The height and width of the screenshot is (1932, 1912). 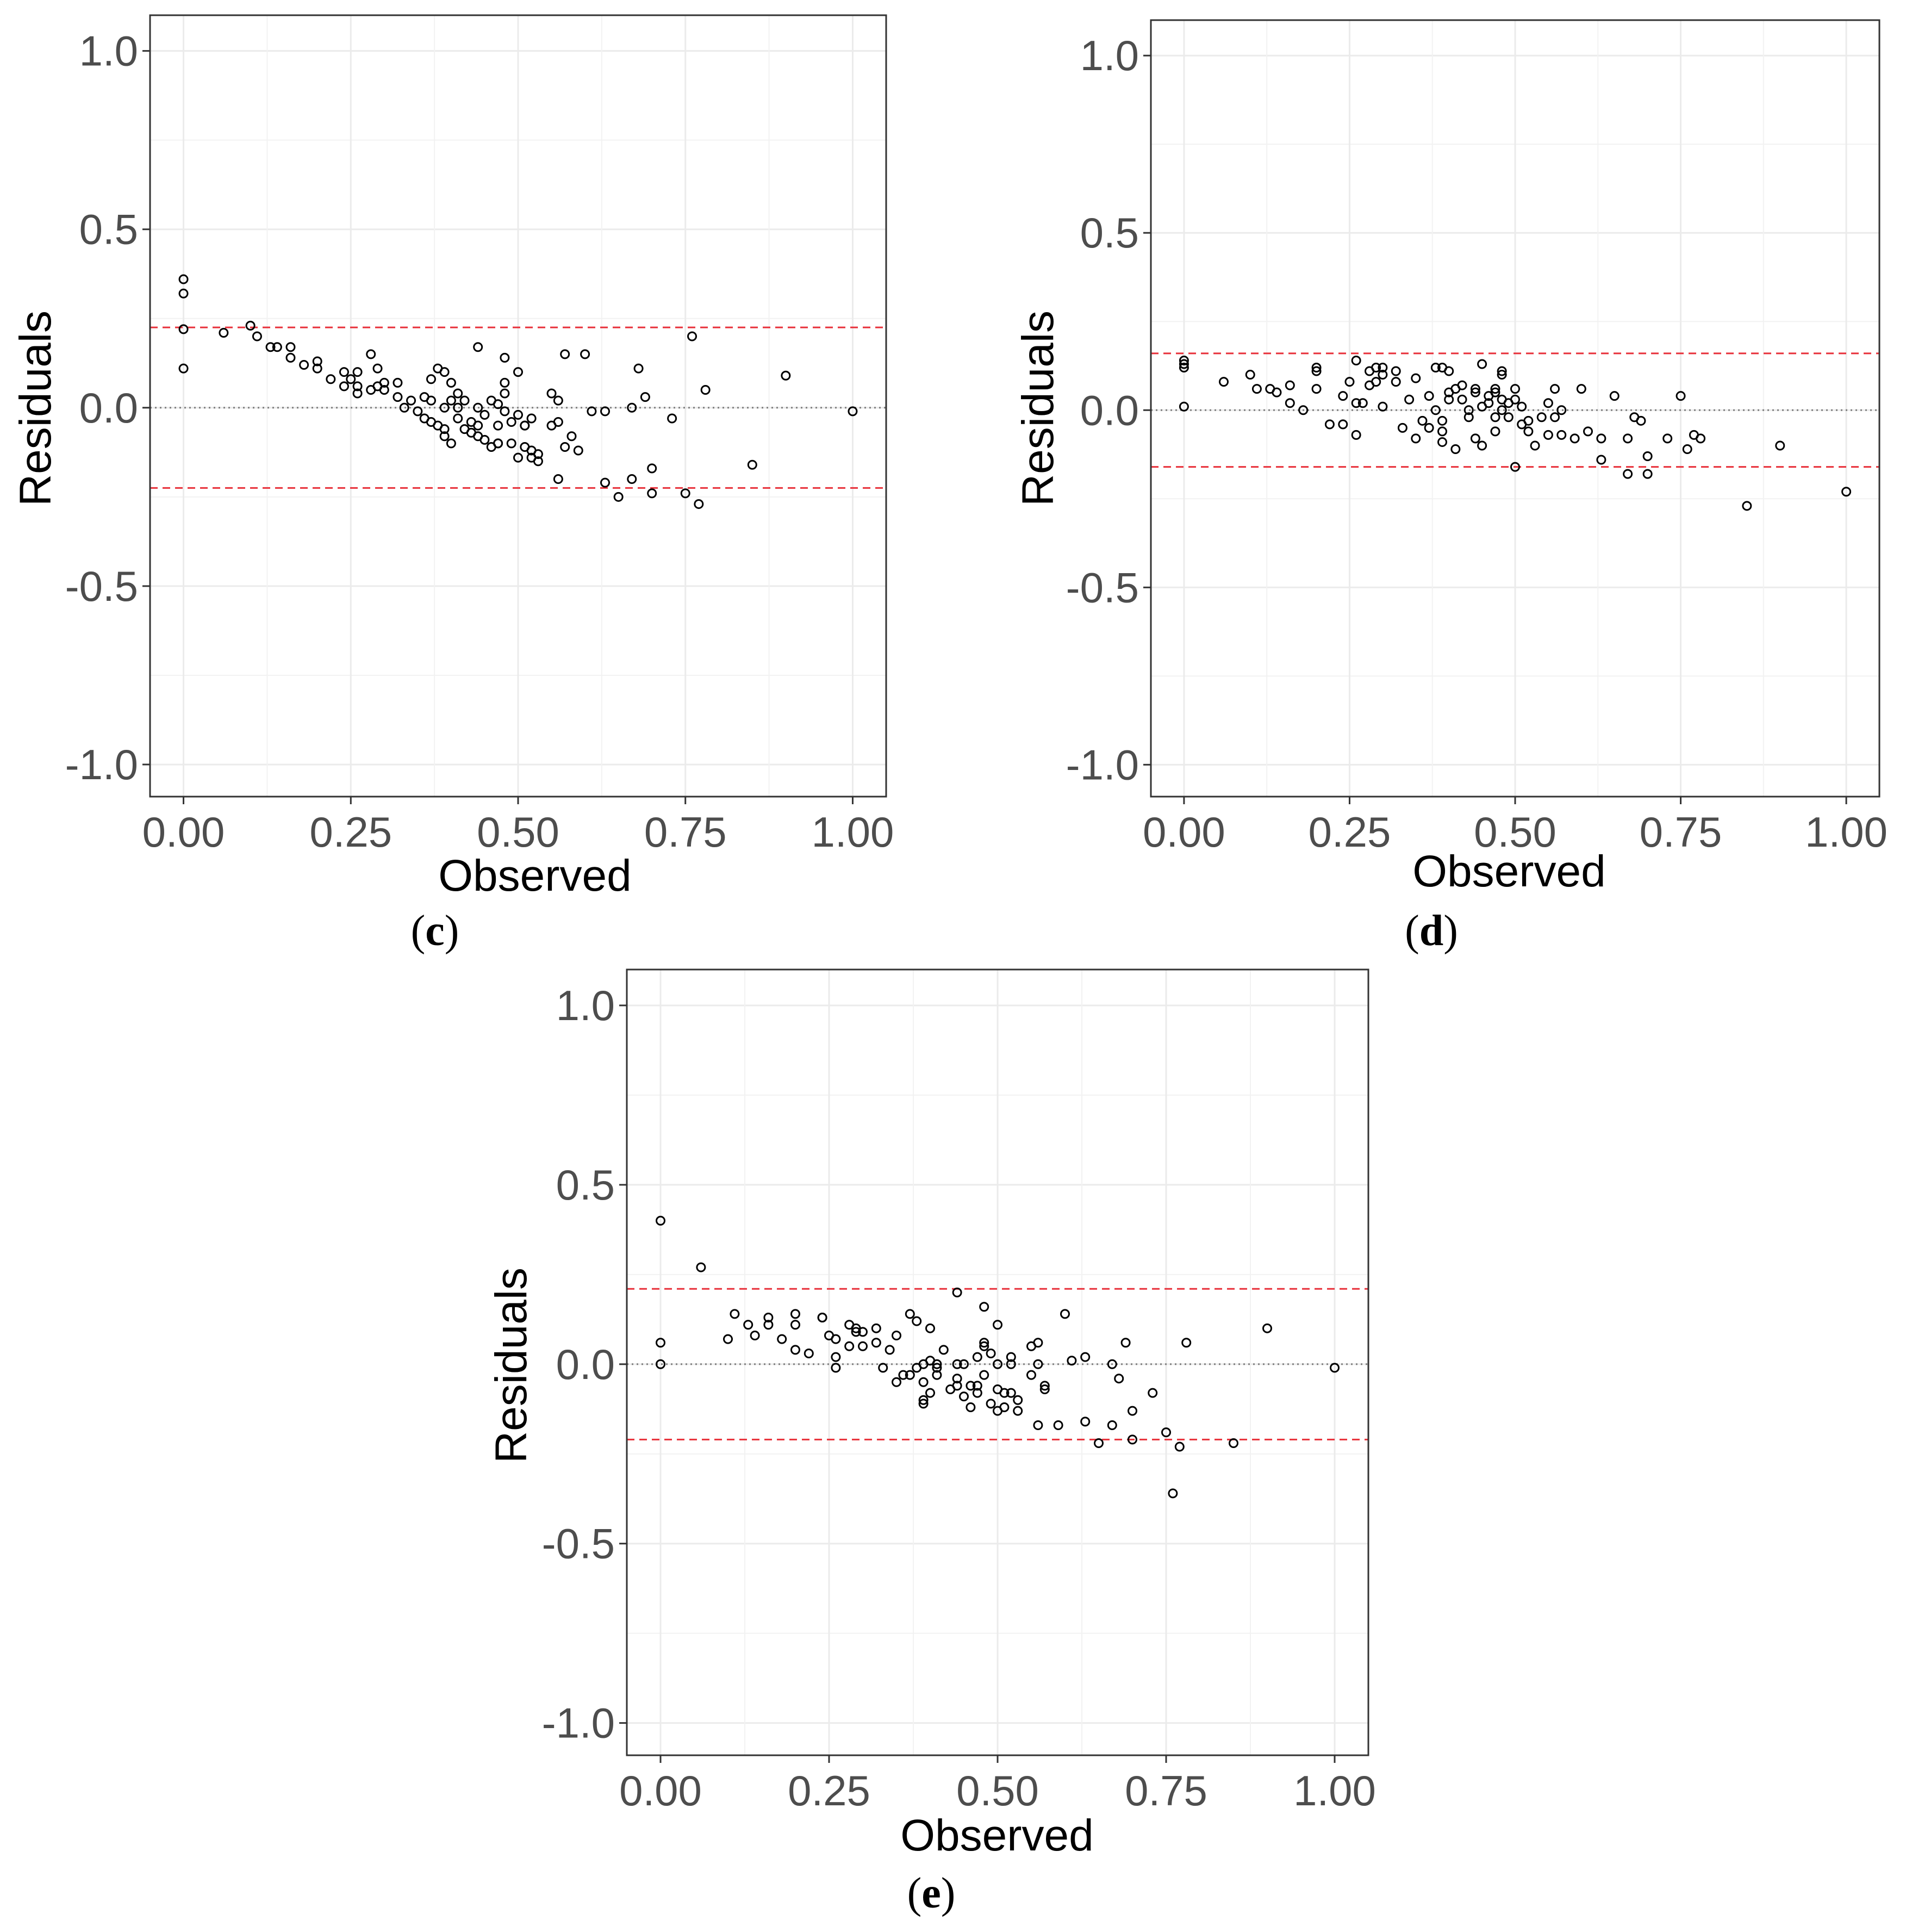 I want to click on panel-d-y-tick-label: 1.0, so click(x=1109, y=55).